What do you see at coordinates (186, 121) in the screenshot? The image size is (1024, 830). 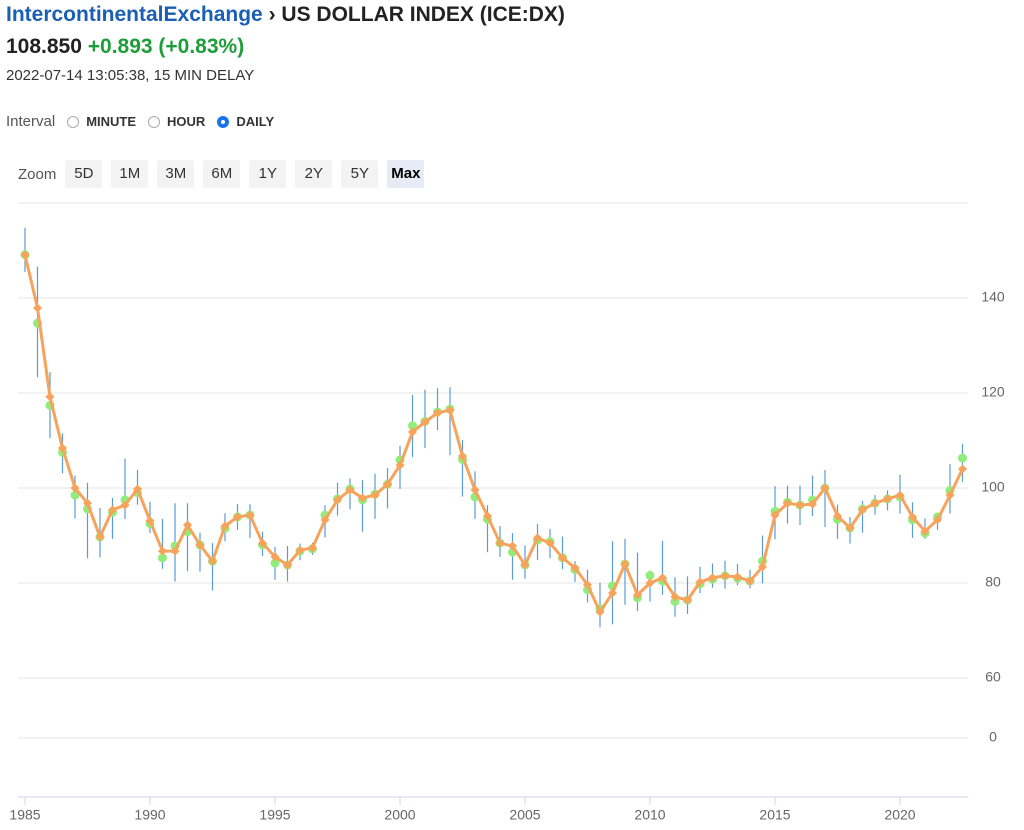 I see `interval-option-label: HOUR` at bounding box center [186, 121].